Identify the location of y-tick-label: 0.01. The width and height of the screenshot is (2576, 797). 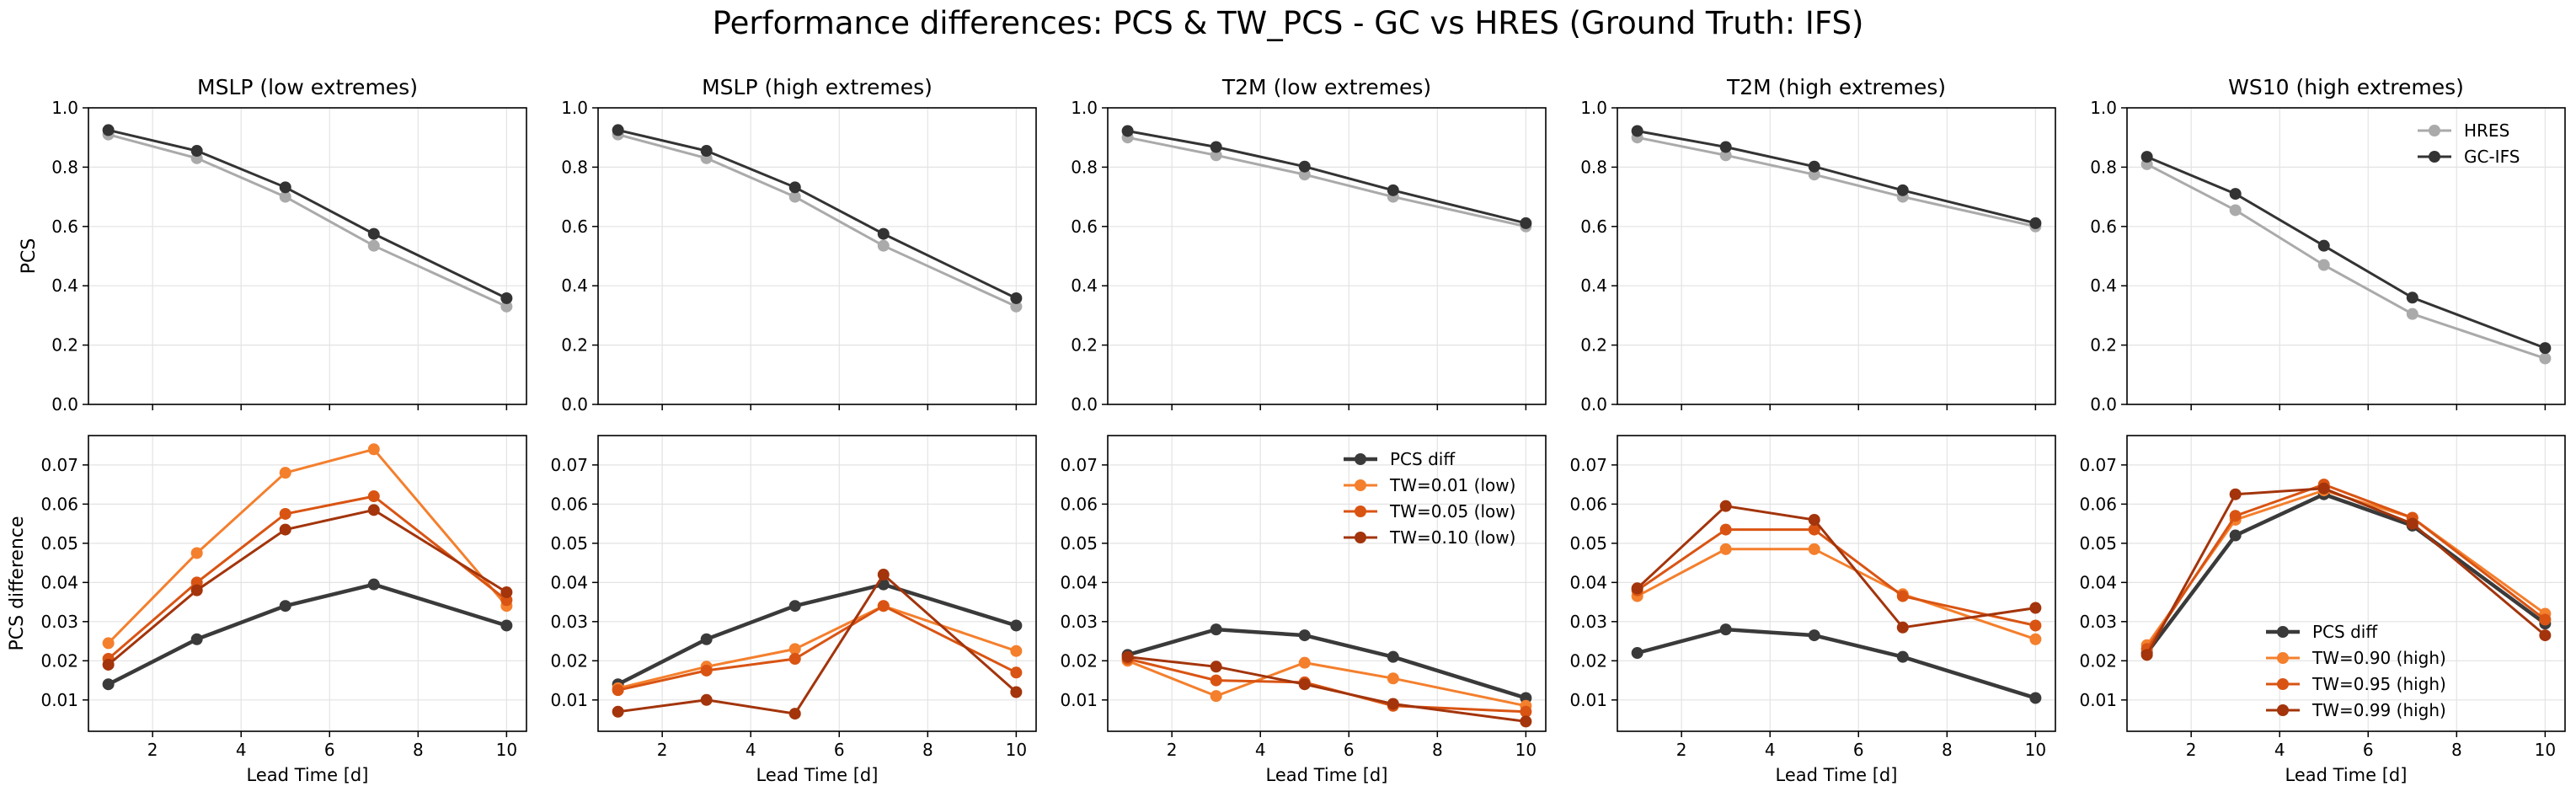
(59, 700).